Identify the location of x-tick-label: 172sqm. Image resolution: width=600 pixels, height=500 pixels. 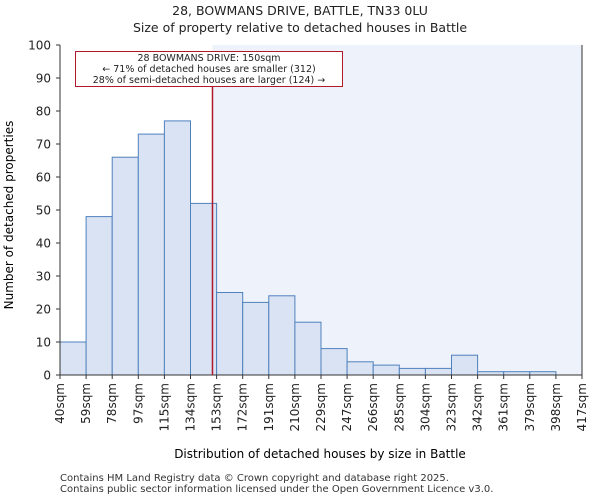
(243, 407).